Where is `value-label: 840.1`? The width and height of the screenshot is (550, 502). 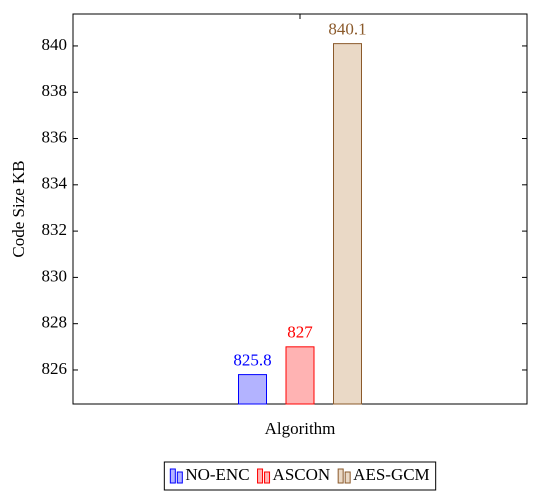
value-label: 840.1 is located at coordinates (347, 29).